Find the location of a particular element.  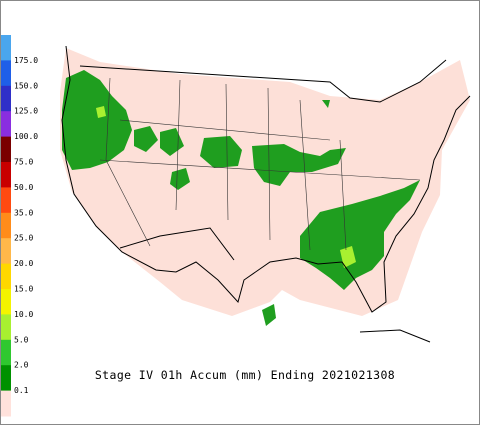

legend-label: 5.0 is located at coordinates (21, 339).